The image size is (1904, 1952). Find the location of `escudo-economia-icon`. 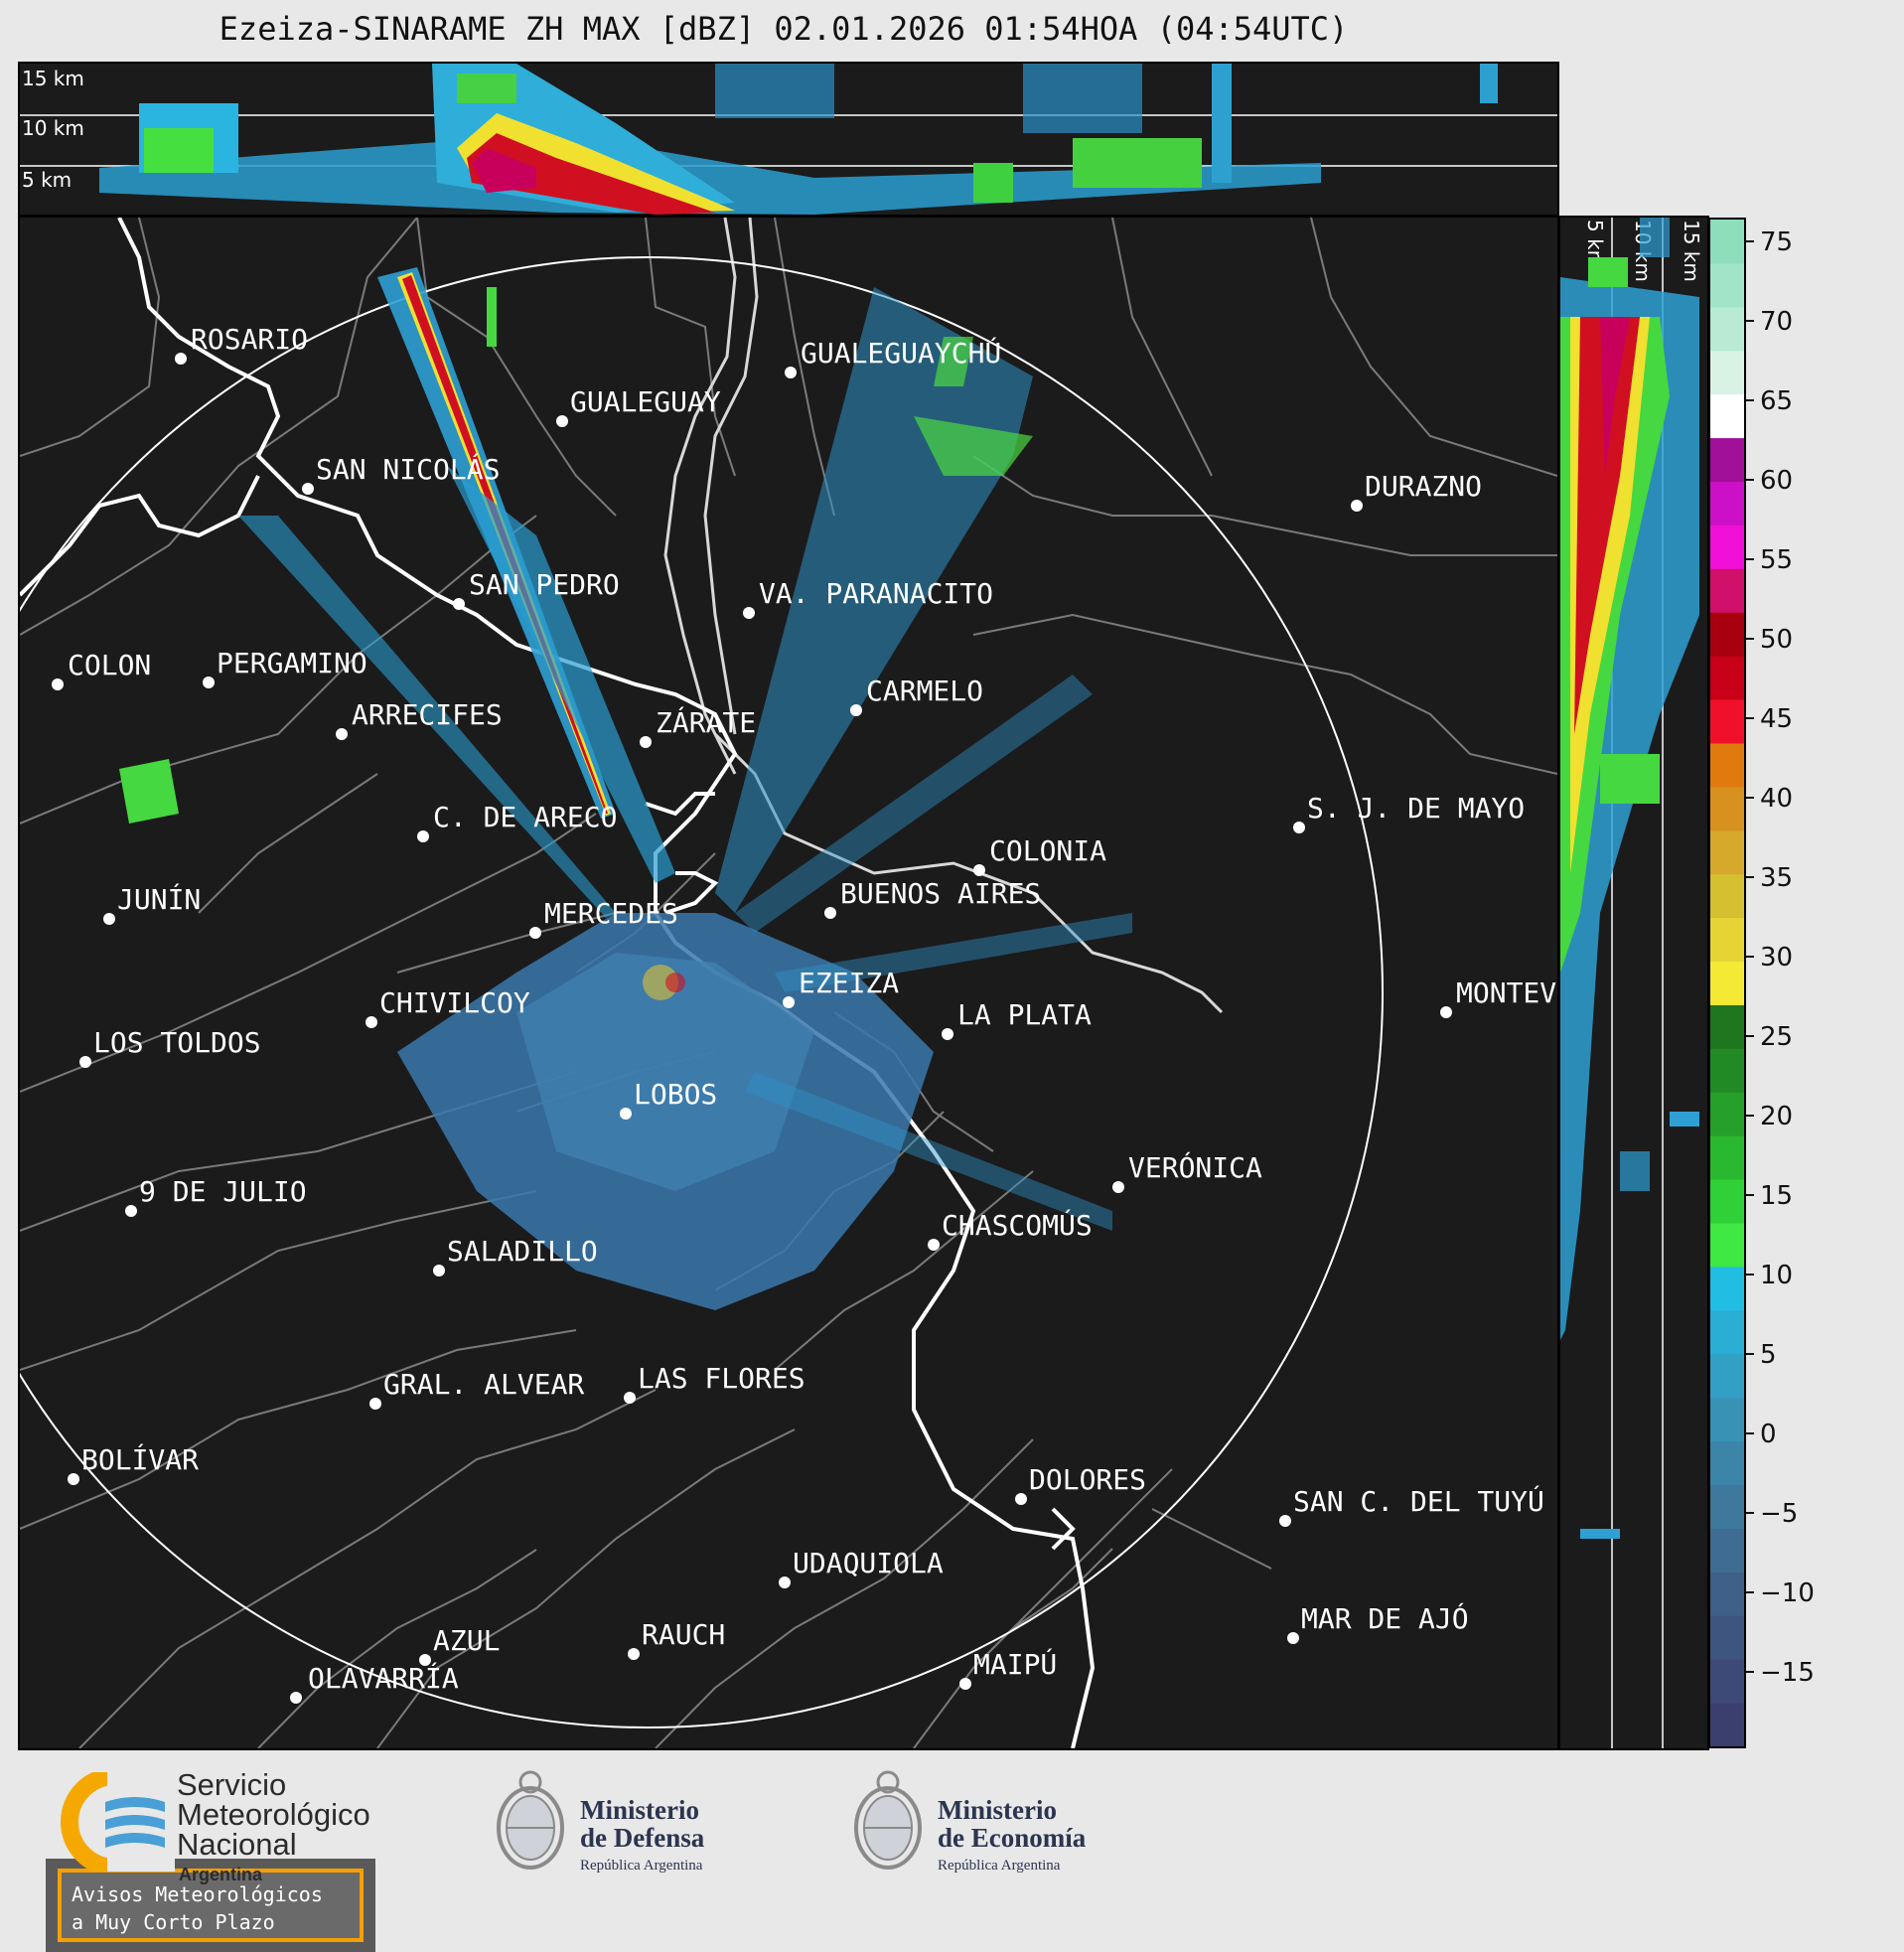

escudo-economia-icon is located at coordinates (888, 1824).